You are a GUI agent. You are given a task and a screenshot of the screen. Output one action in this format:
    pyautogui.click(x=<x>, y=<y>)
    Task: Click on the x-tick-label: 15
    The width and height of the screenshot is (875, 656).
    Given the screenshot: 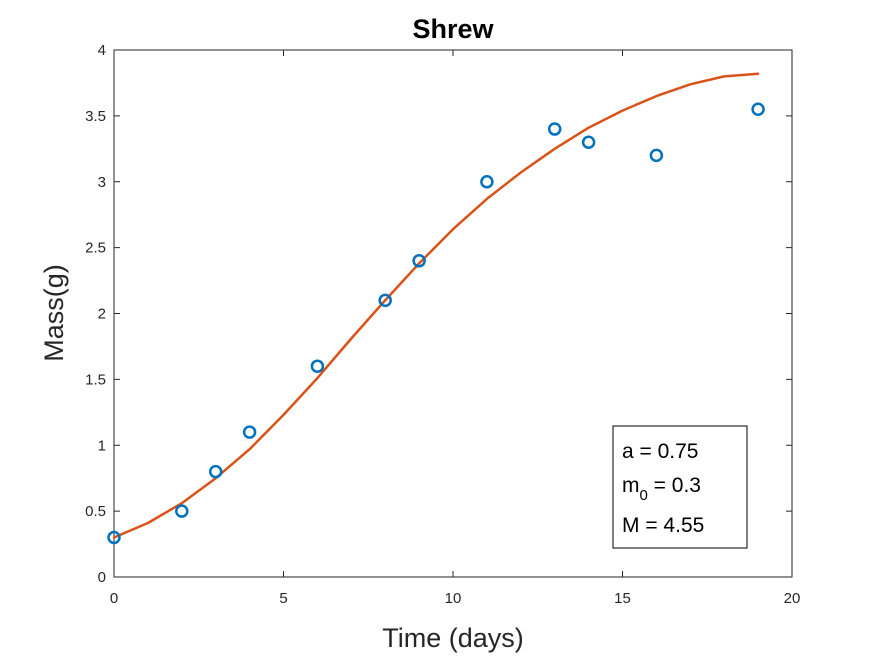 What is the action you would take?
    pyautogui.click(x=622, y=598)
    